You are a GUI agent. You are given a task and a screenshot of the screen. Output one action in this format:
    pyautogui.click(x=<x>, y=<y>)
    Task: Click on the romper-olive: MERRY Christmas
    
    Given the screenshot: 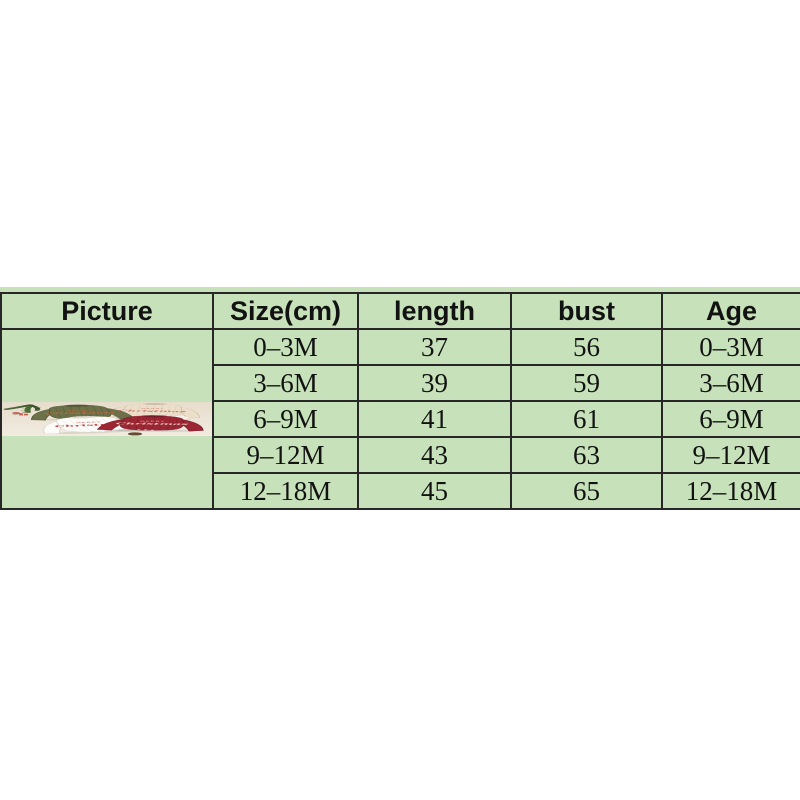 What is the action you would take?
    pyautogui.click(x=83, y=412)
    